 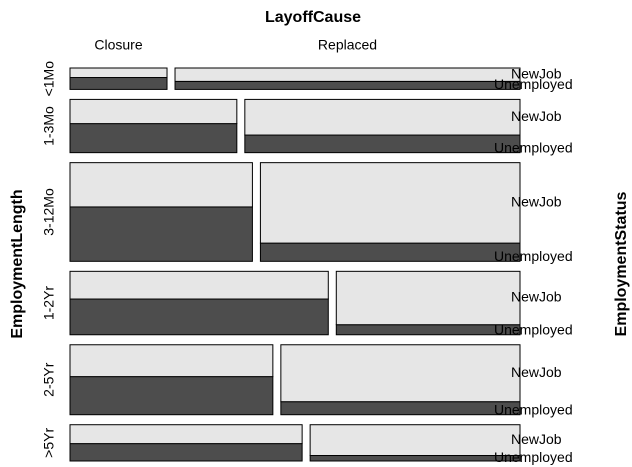 What do you see at coordinates (49, 379) in the screenshot?
I see `row-label: 2-5Yr` at bounding box center [49, 379].